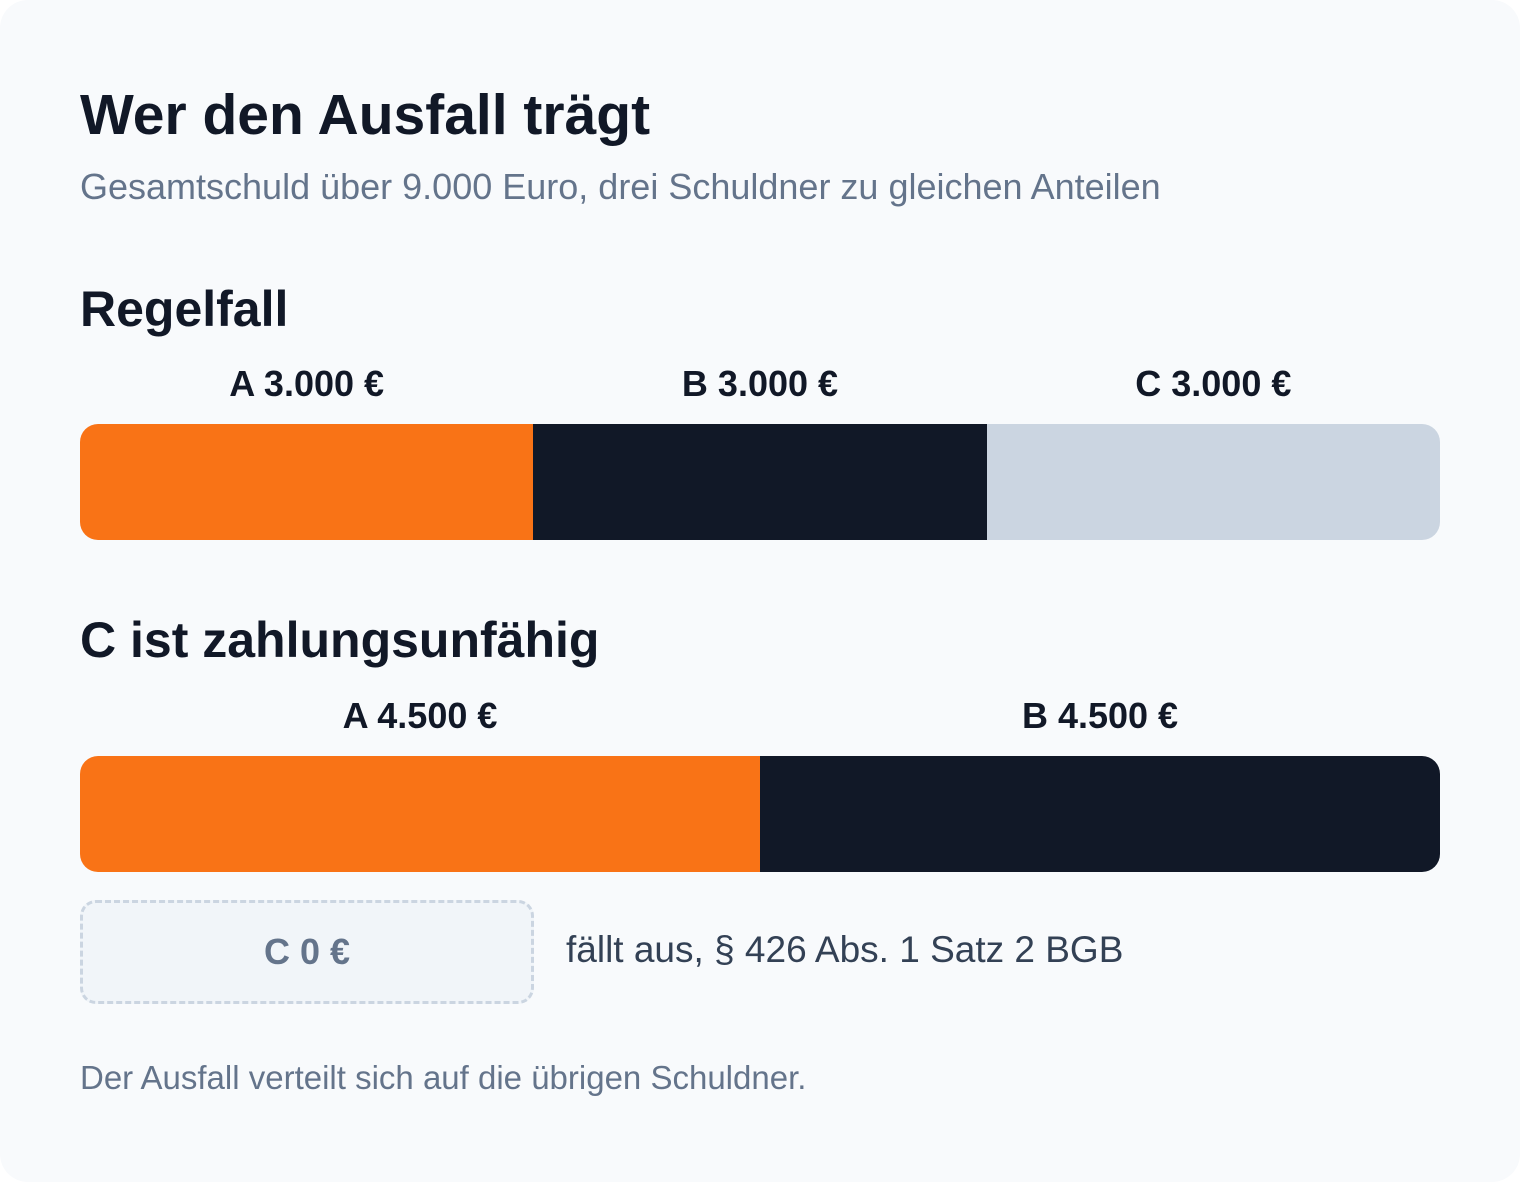 The width and height of the screenshot is (1520, 1184). I want to click on bar-segment-c, so click(1213, 482).